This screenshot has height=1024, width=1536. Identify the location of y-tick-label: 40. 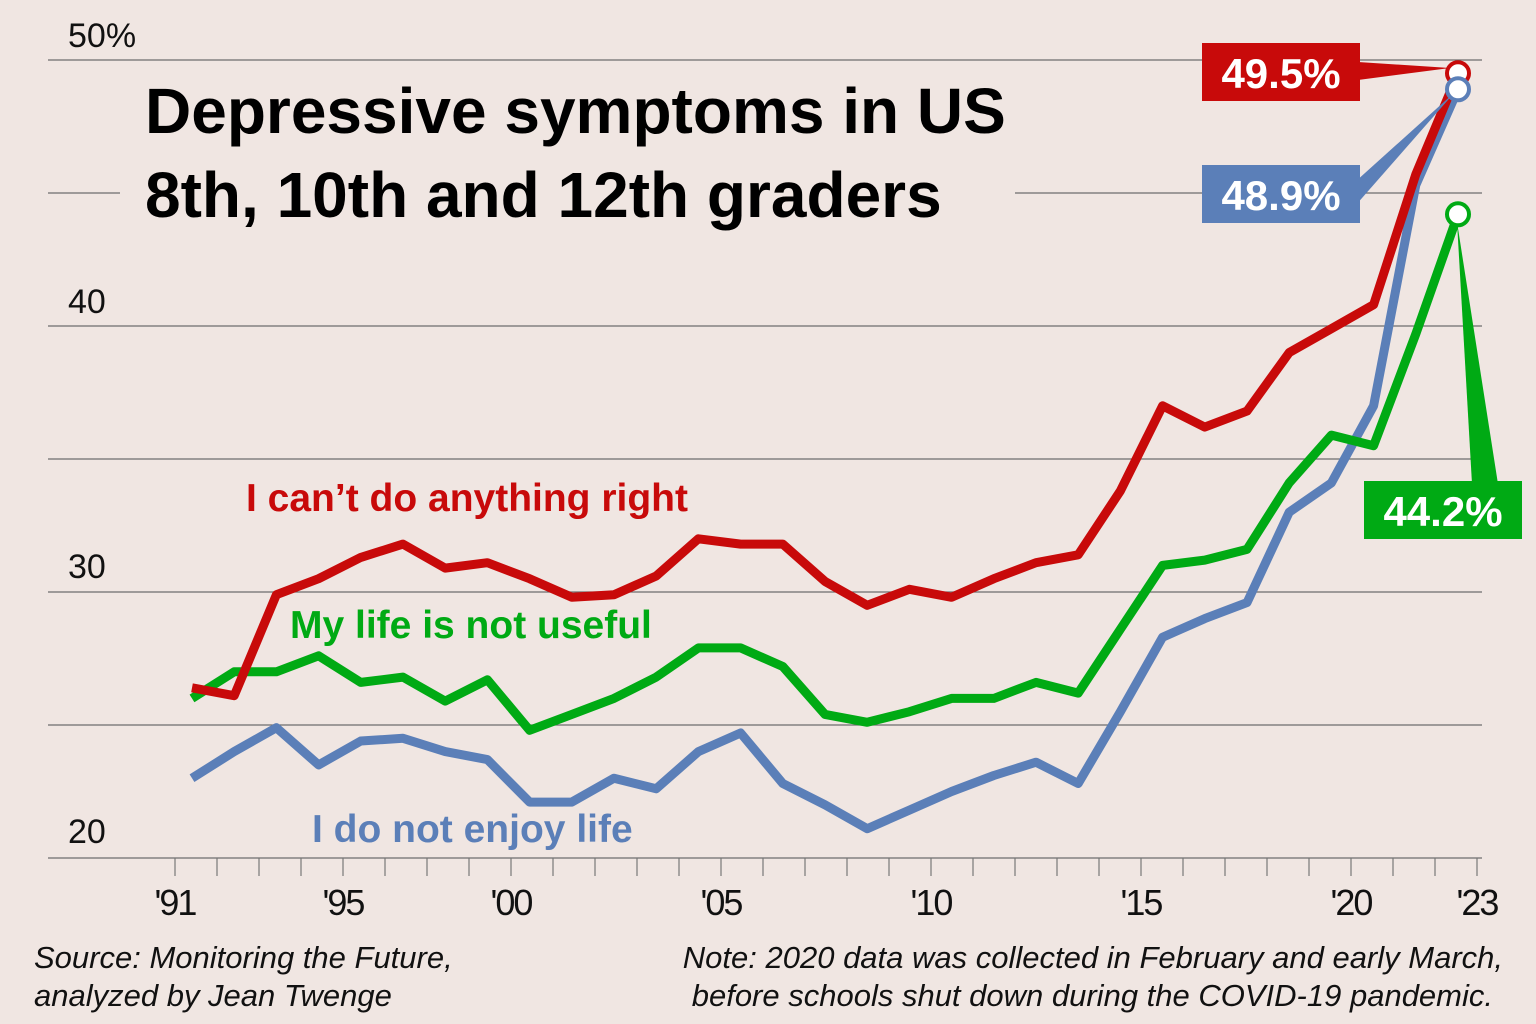
(87, 302).